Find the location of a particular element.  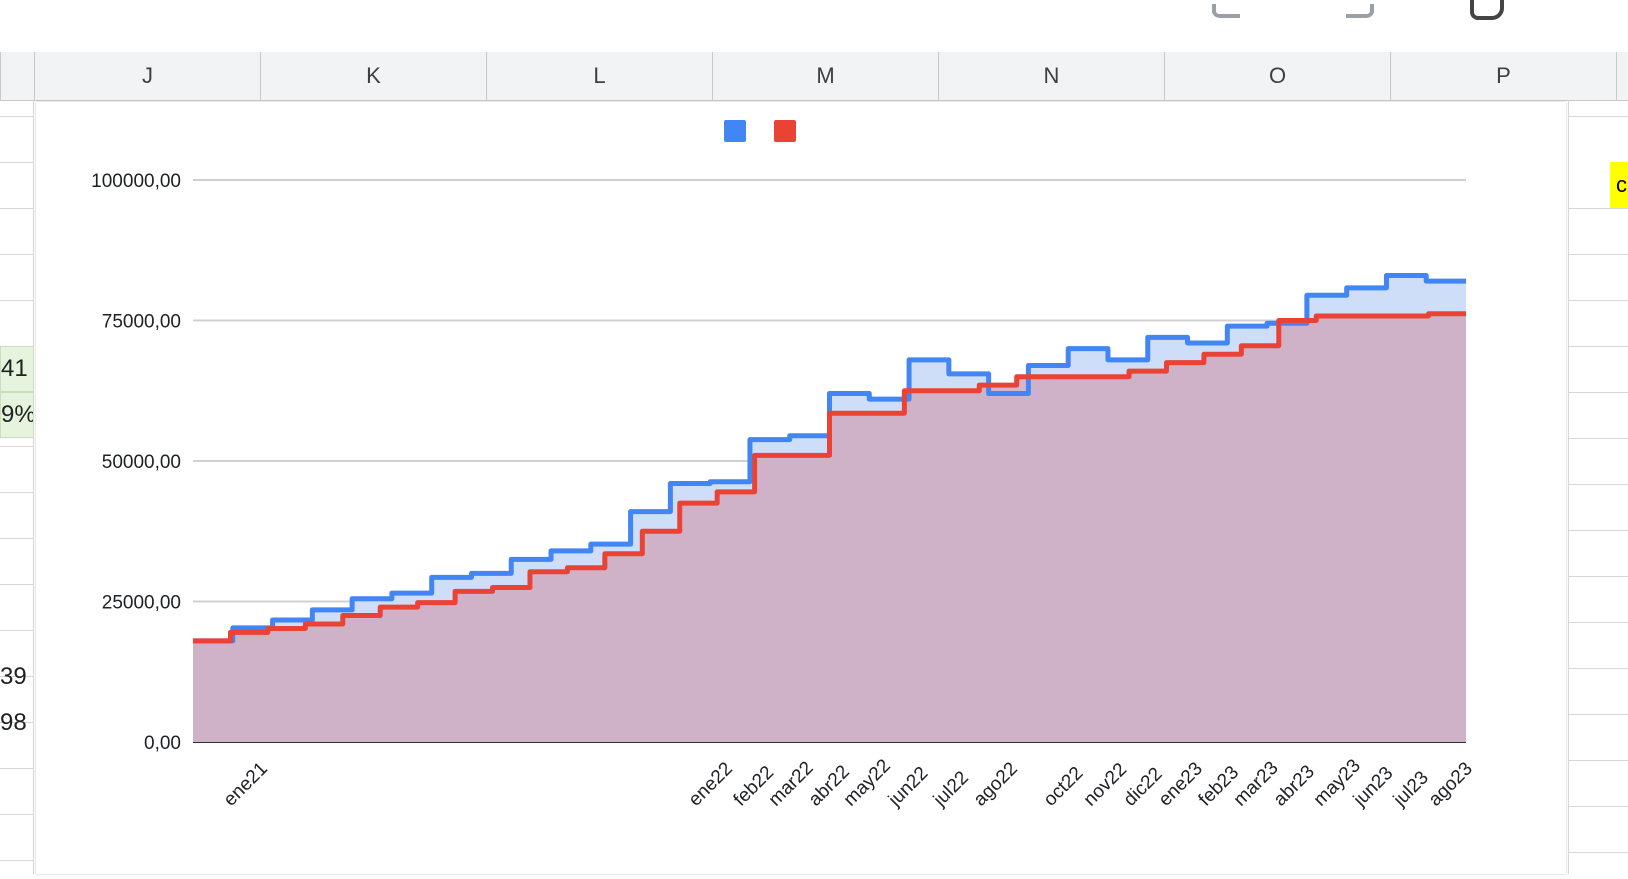

cell-value: 98 is located at coordinates (13, 722).